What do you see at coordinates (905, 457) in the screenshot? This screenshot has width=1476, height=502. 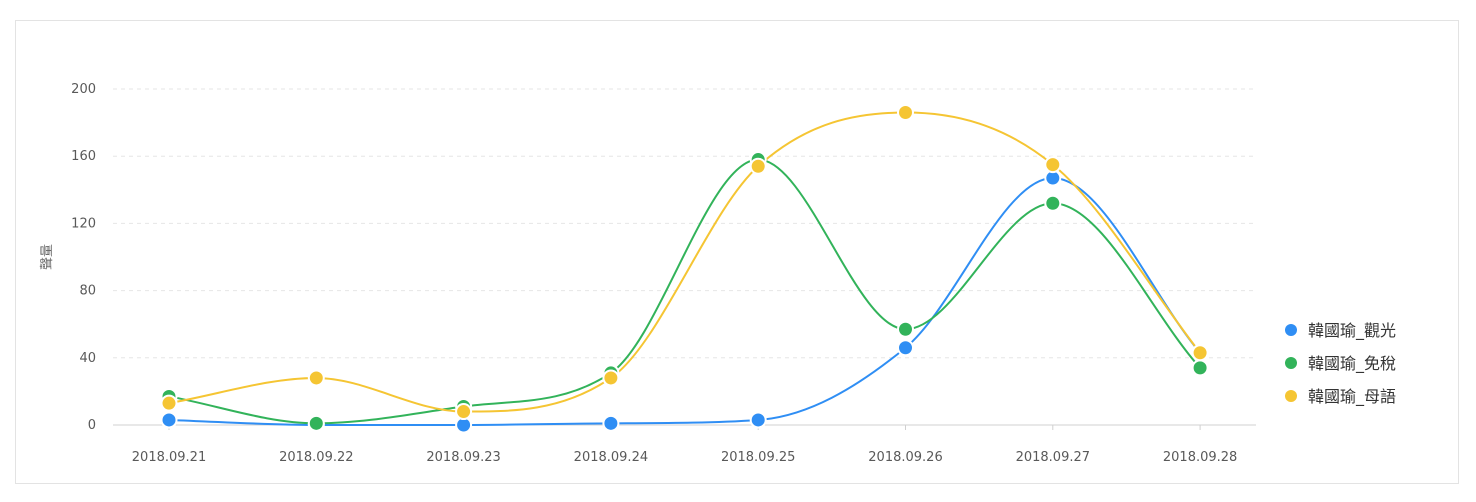 I see `x-tick-label: 2018.09.26` at bounding box center [905, 457].